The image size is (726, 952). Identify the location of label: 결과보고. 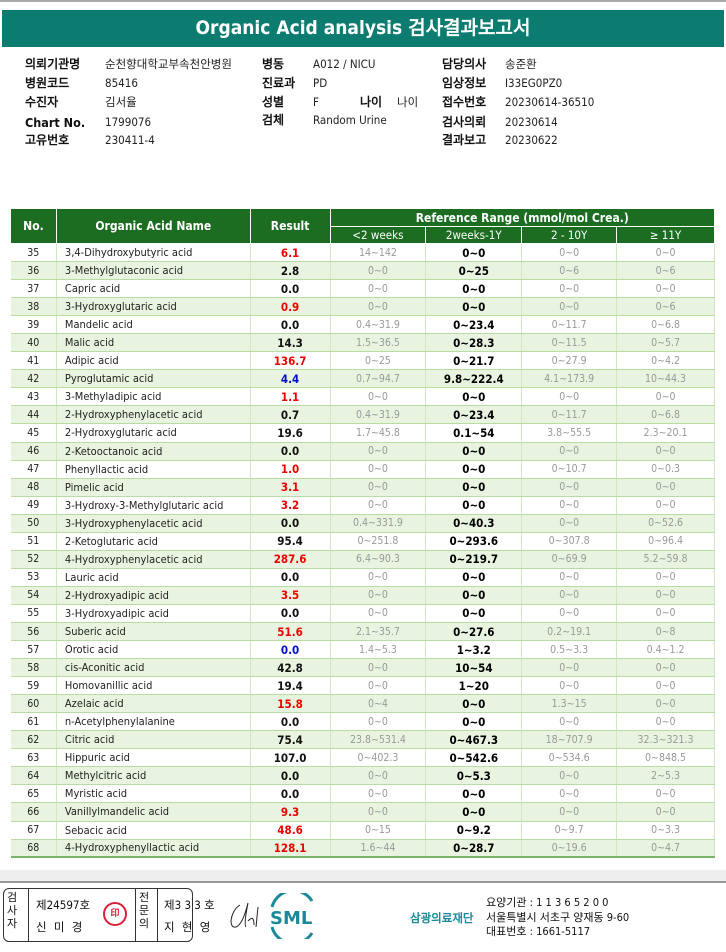
(464, 140).